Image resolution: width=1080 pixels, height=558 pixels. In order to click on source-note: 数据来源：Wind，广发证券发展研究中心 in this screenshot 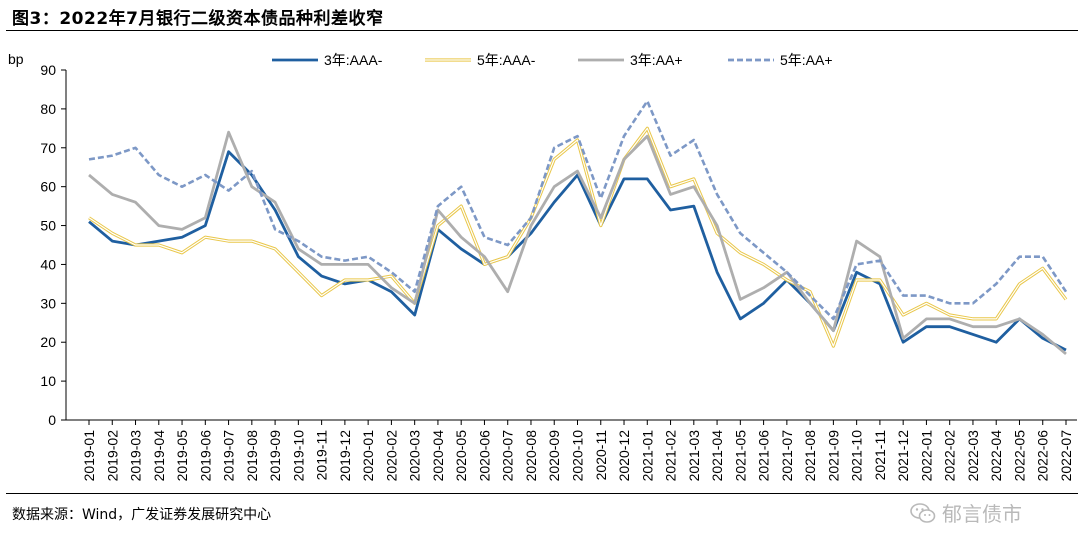, I will do `click(142, 515)`.